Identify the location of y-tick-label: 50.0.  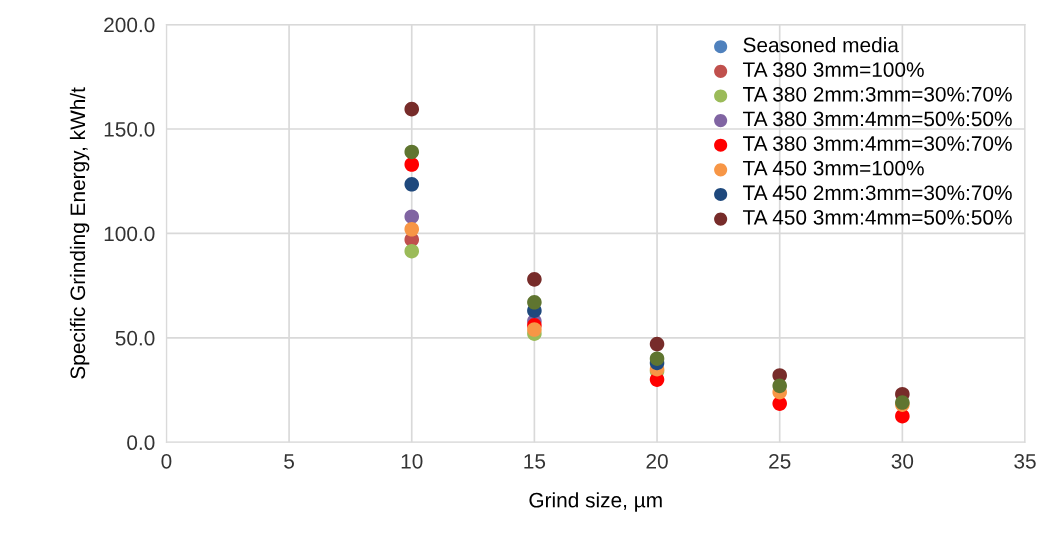
(135, 338).